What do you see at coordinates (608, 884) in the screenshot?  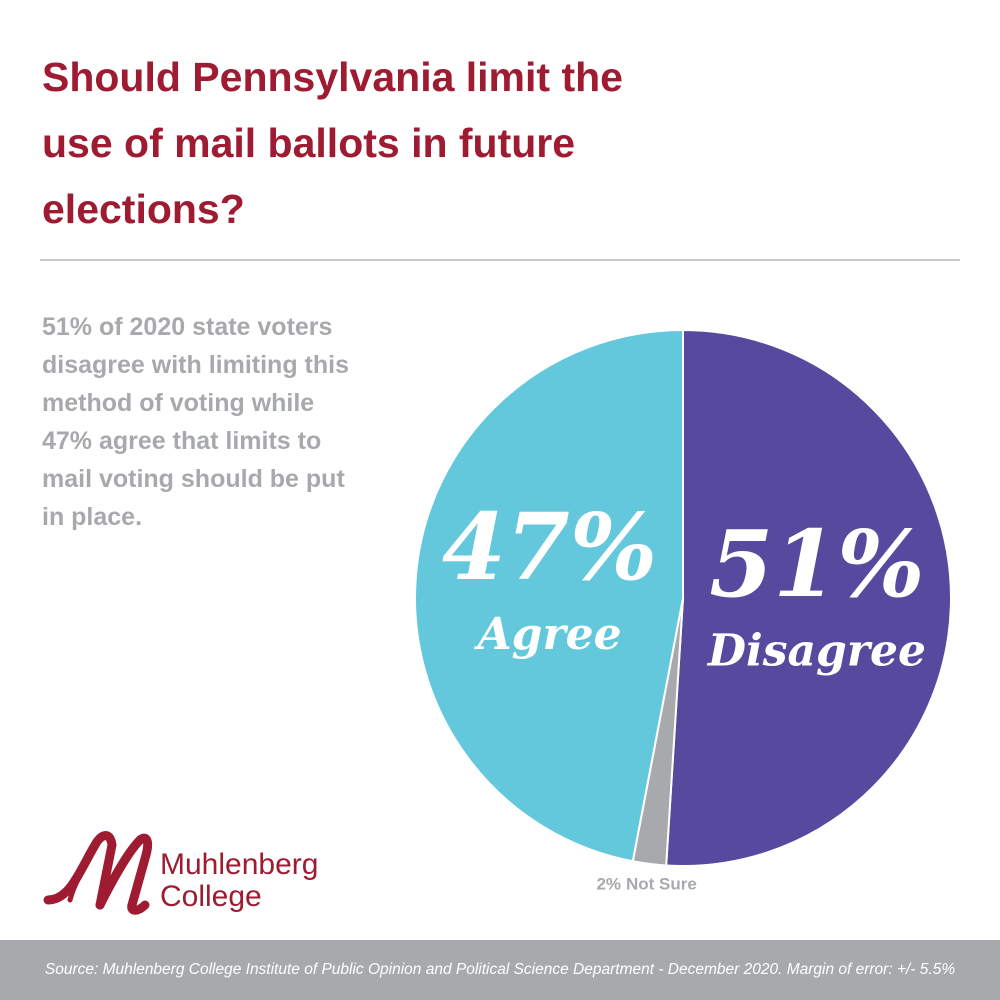 I see `value-label: 2%` at bounding box center [608, 884].